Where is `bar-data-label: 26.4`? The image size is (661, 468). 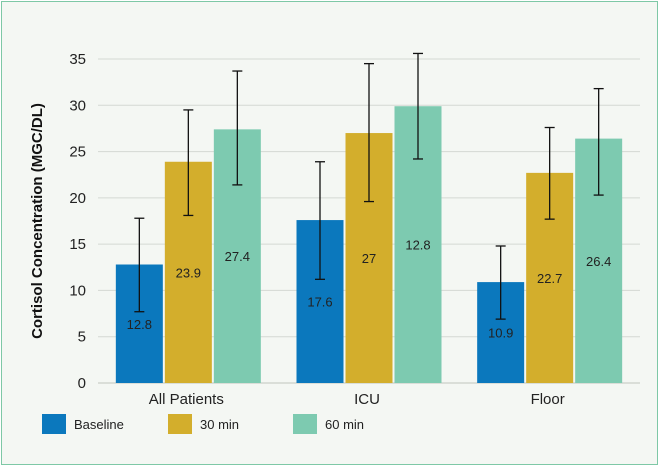 bar-data-label: 26.4 is located at coordinates (598, 261).